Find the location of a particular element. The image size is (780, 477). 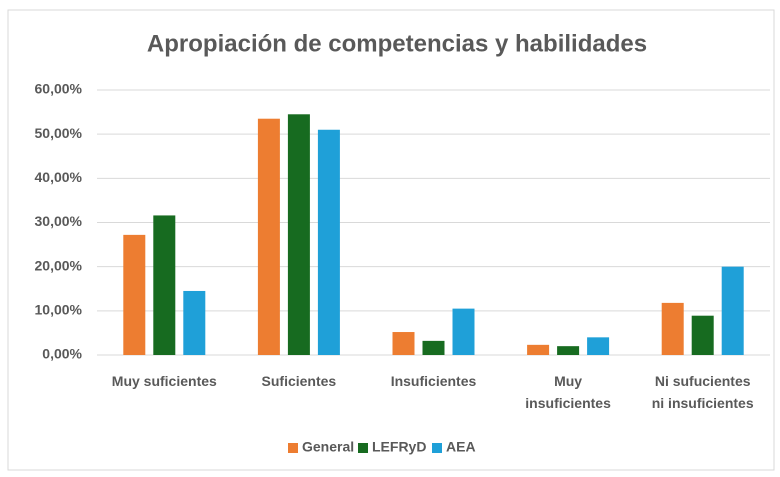

y-tick-label: 60,00% is located at coordinates (59, 89).